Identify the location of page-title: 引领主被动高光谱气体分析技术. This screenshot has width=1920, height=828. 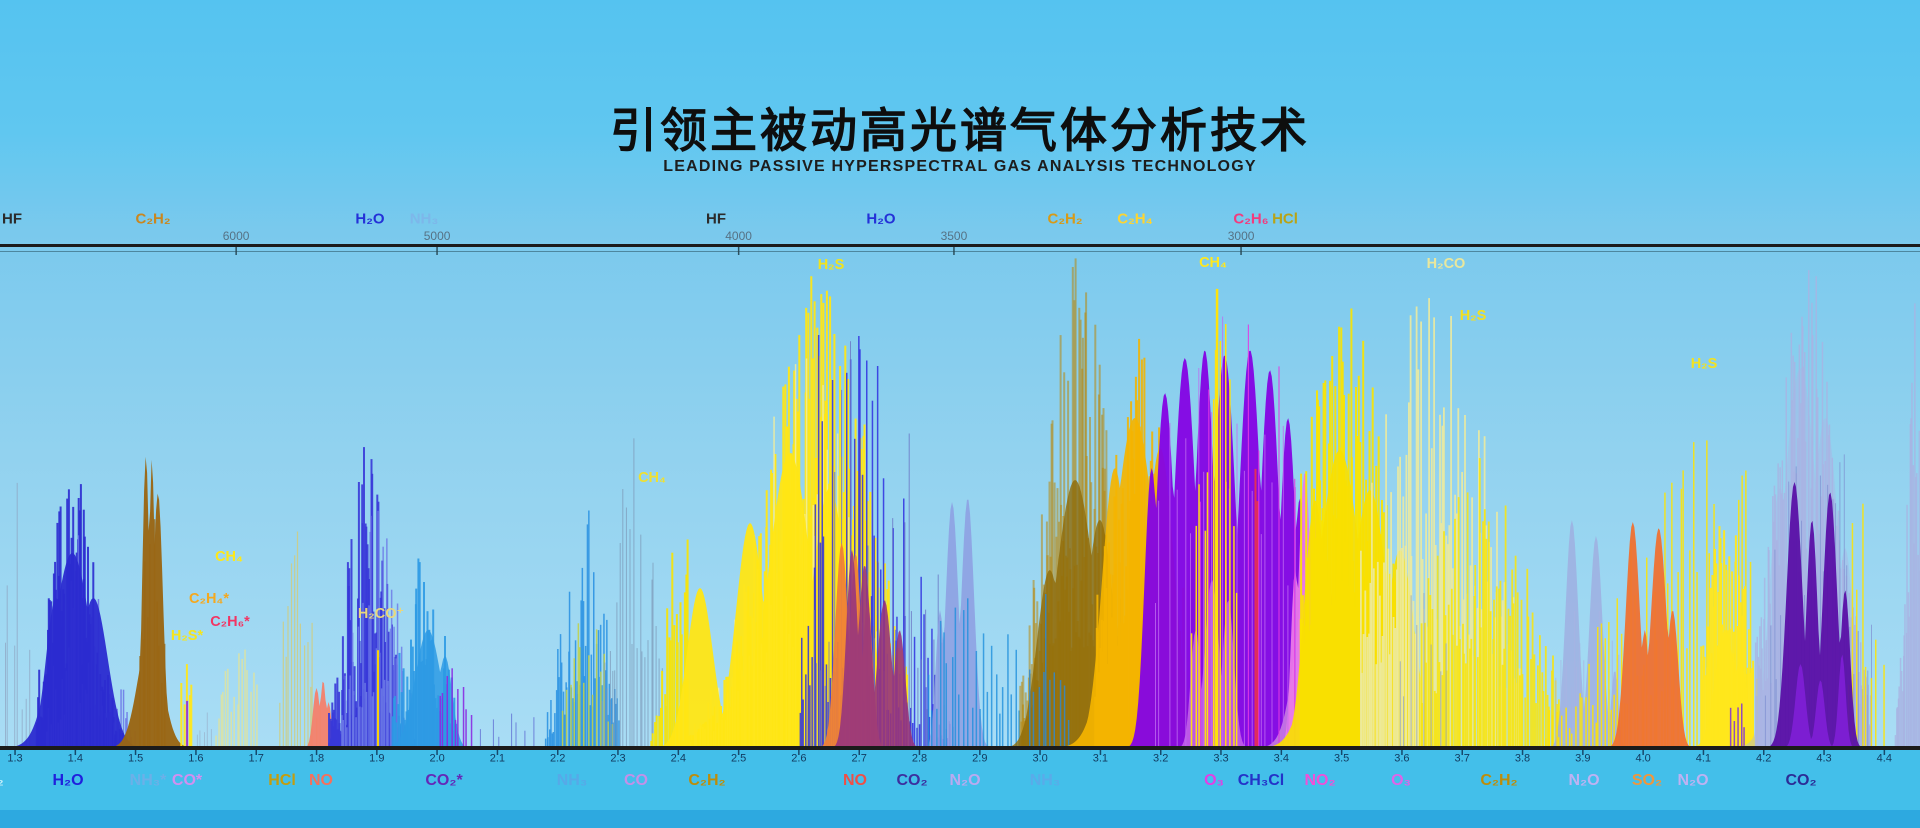
(960, 130).